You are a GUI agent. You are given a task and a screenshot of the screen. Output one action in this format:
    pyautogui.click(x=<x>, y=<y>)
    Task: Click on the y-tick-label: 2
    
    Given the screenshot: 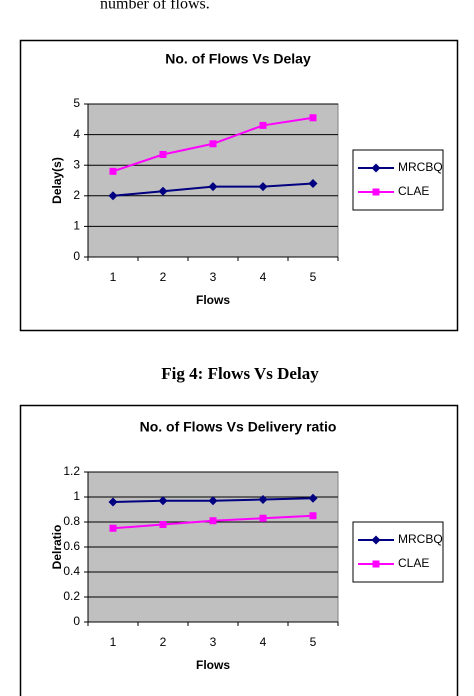 What is the action you would take?
    pyautogui.click(x=76, y=195)
    